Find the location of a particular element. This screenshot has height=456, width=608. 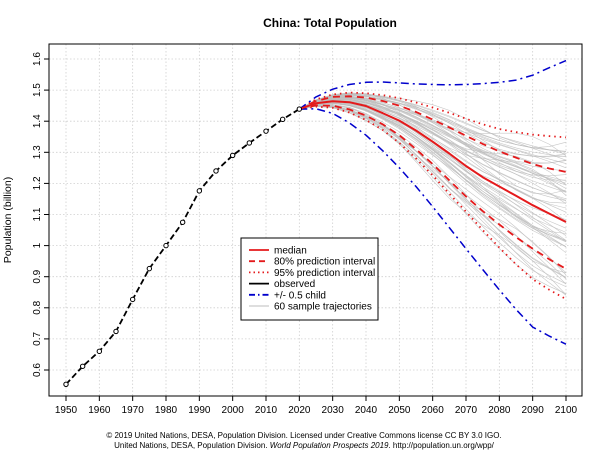

x-tick-label: 2050 is located at coordinates (399, 410).